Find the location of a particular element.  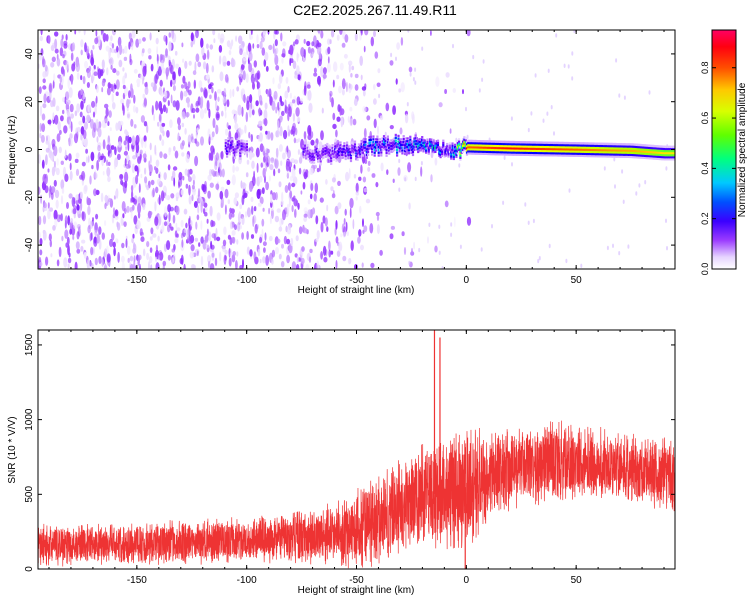

x-tick-label: 50 is located at coordinates (577, 280).